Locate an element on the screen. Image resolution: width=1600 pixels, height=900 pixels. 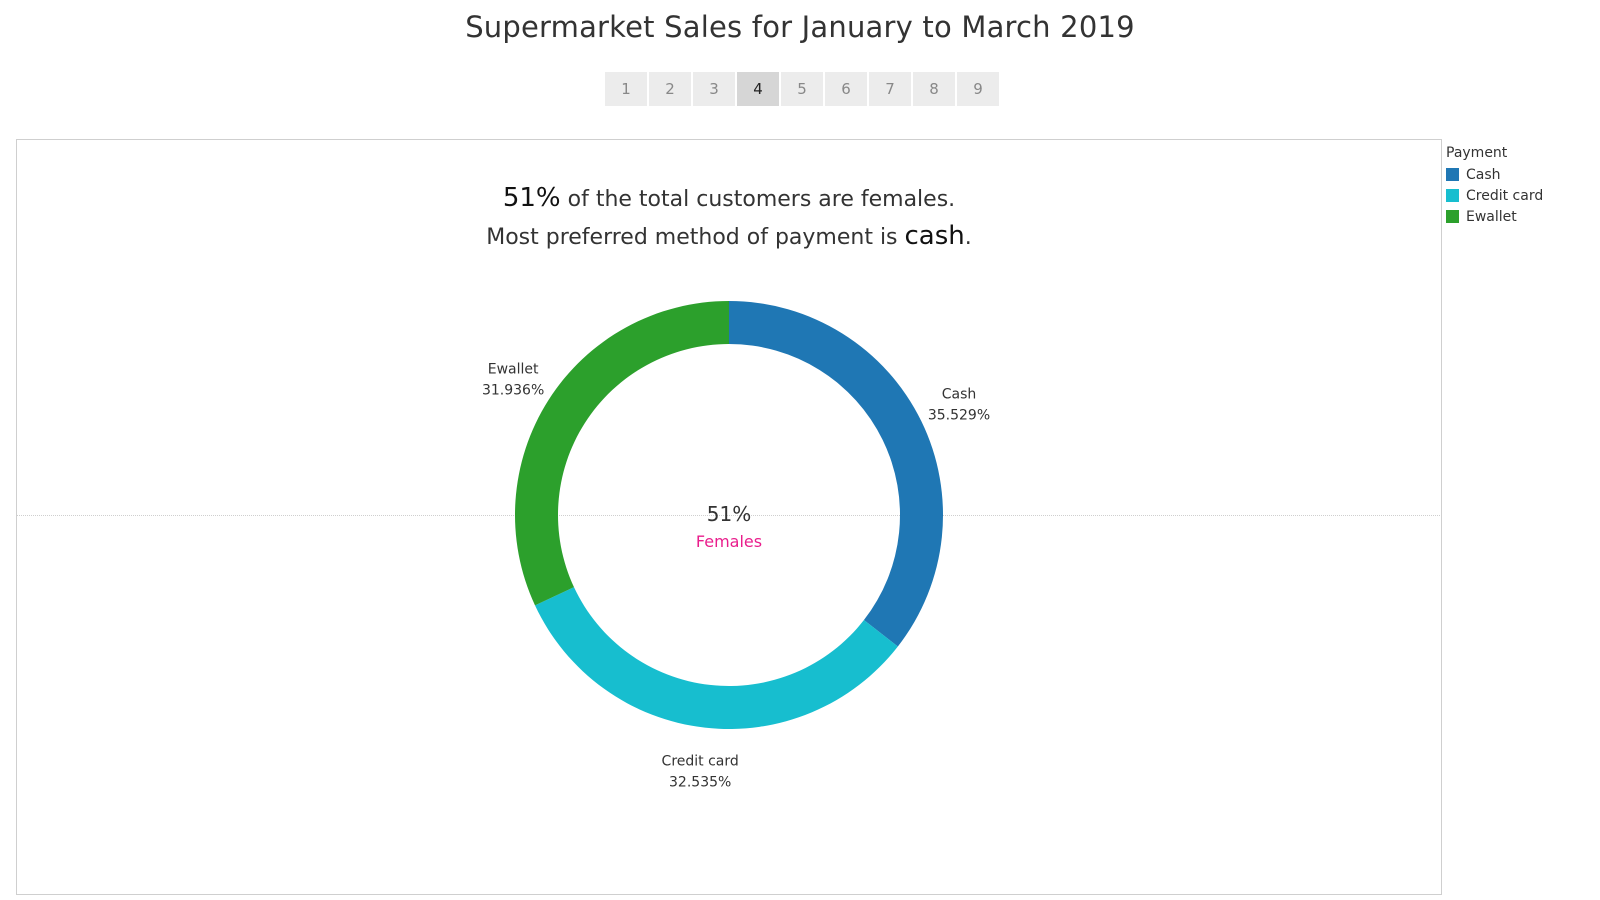
slice-value-credit-card: 32.535% is located at coordinates (700, 782).